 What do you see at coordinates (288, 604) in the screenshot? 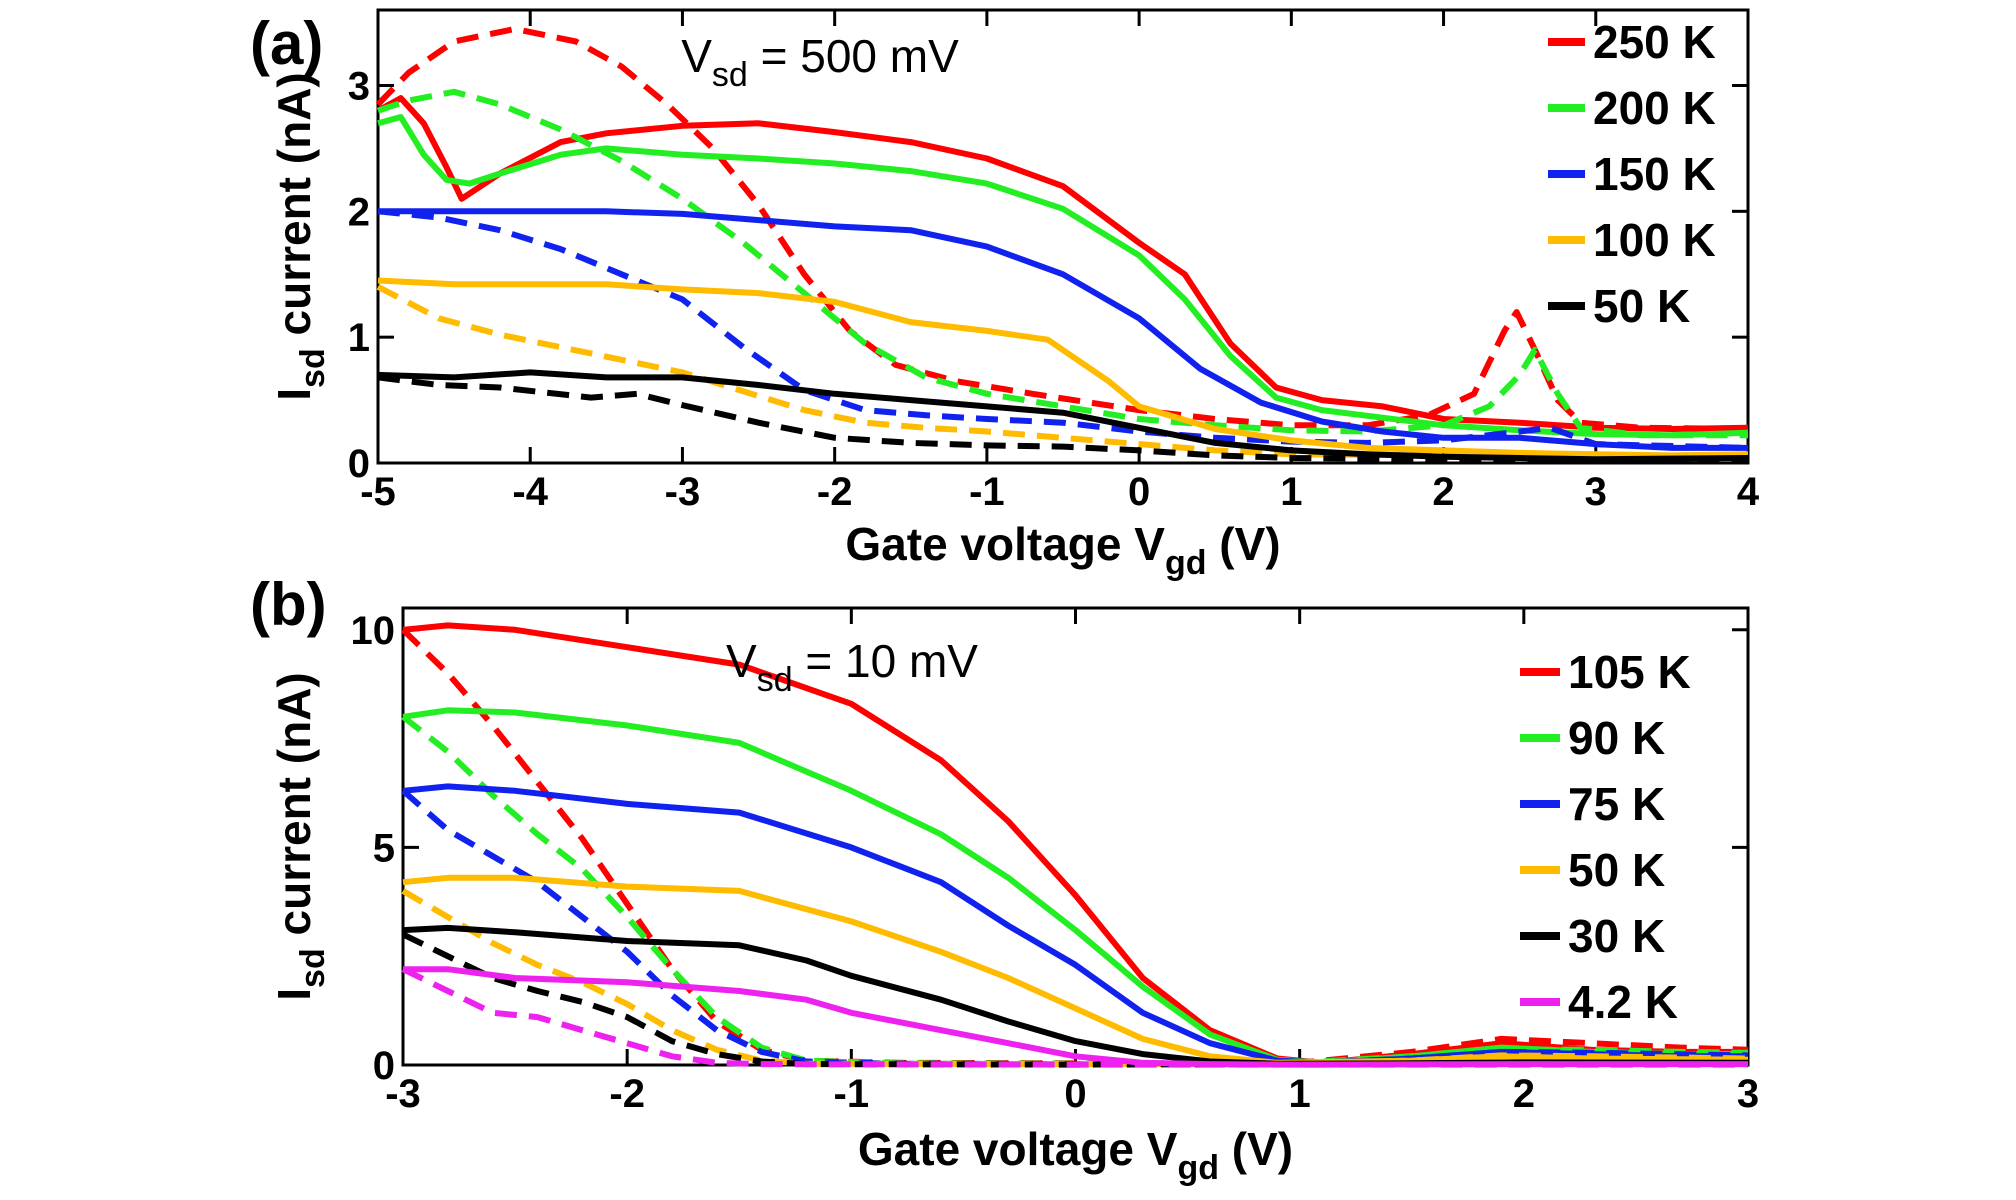
I see `panel-label: (b)` at bounding box center [288, 604].